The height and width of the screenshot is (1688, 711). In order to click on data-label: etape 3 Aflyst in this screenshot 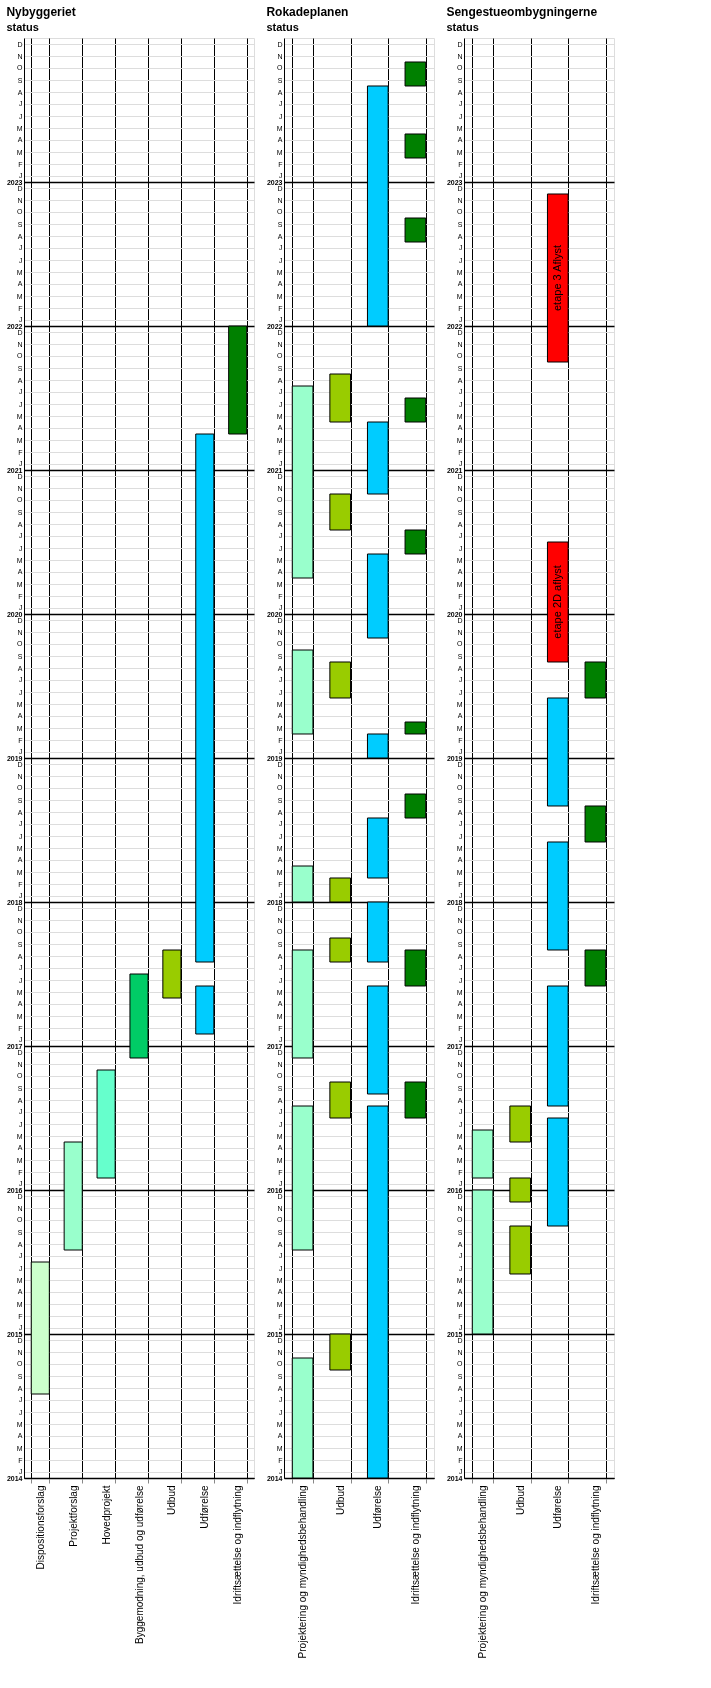, I will do `click(556, 278)`.